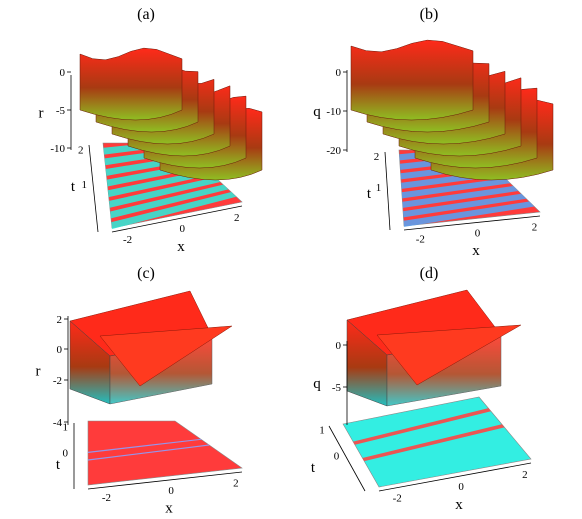  Describe the element at coordinates (58, 423) in the screenshot. I see `z-tick-label: -4` at that location.